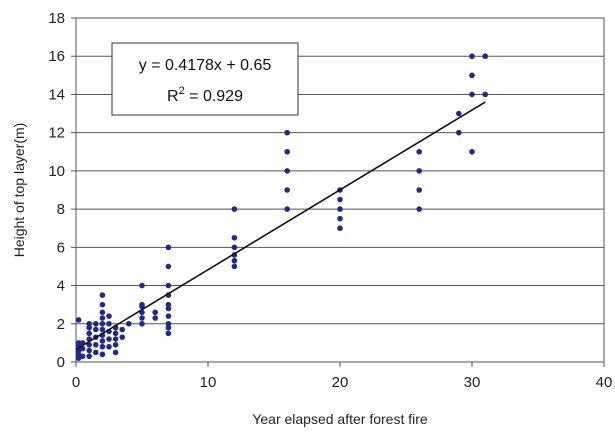 This screenshot has height=434, width=615. Describe the element at coordinates (56, 56) in the screenshot. I see `y-tick-label: 16` at that location.